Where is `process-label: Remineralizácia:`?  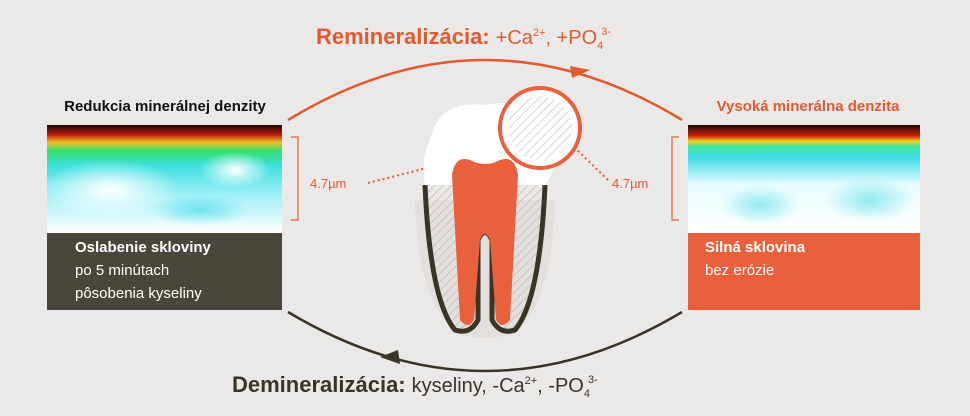
process-label: Remineralizácia: is located at coordinates (403, 36).